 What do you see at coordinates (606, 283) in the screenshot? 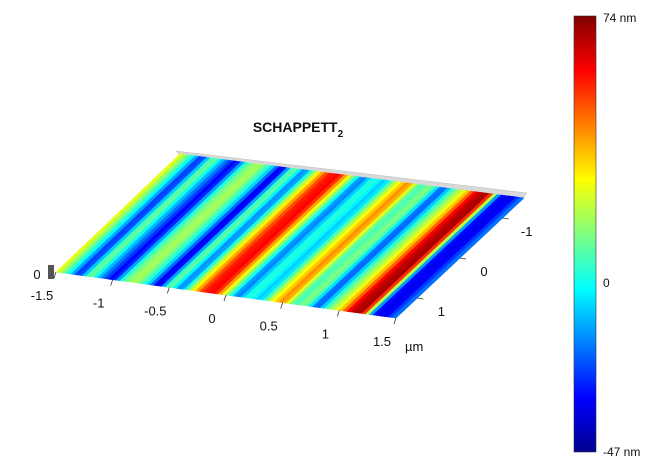
I see `colorbar-mid-label: 0` at bounding box center [606, 283].